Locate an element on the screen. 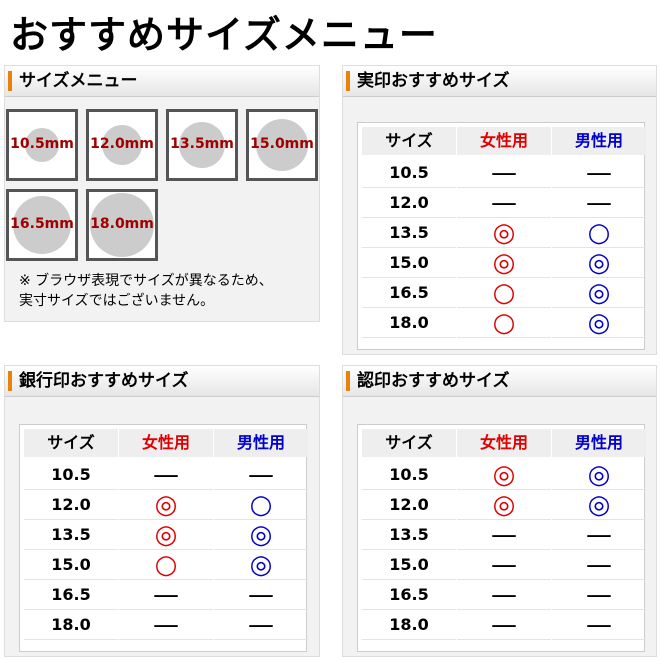  size-label: 16.5mm is located at coordinates (42, 224).